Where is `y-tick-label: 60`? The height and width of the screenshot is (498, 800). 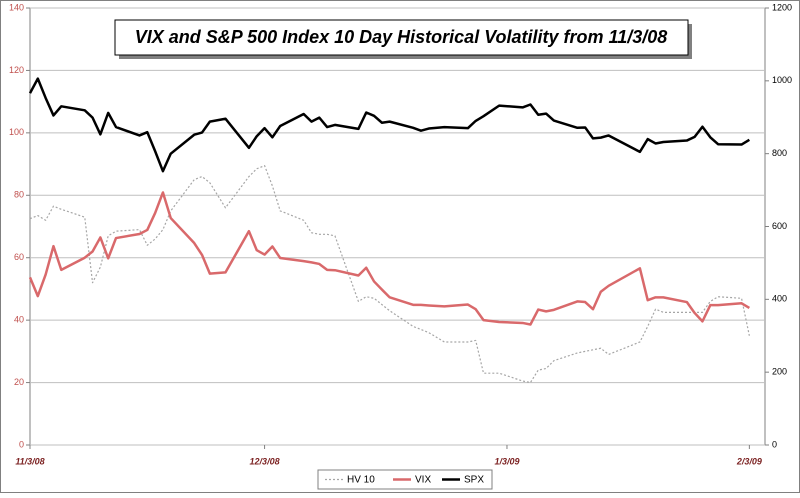
y-tick-label: 60 is located at coordinates (19, 257).